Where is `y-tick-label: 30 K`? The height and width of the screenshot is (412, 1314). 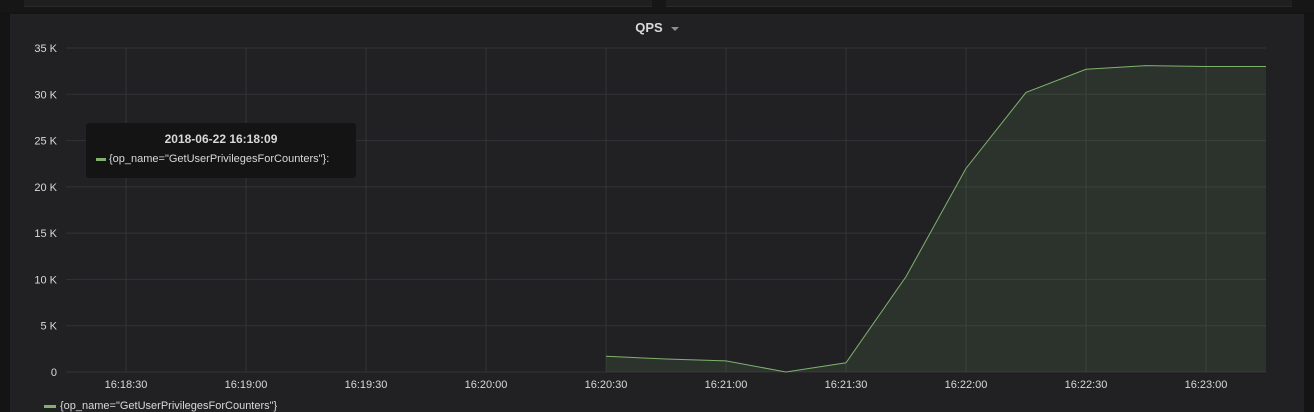
y-tick-label: 30 K is located at coordinates (45, 95).